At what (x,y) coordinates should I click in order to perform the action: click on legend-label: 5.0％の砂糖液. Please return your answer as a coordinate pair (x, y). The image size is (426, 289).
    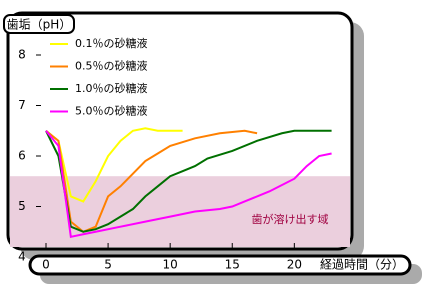
    Looking at the image, I should click on (111, 111).